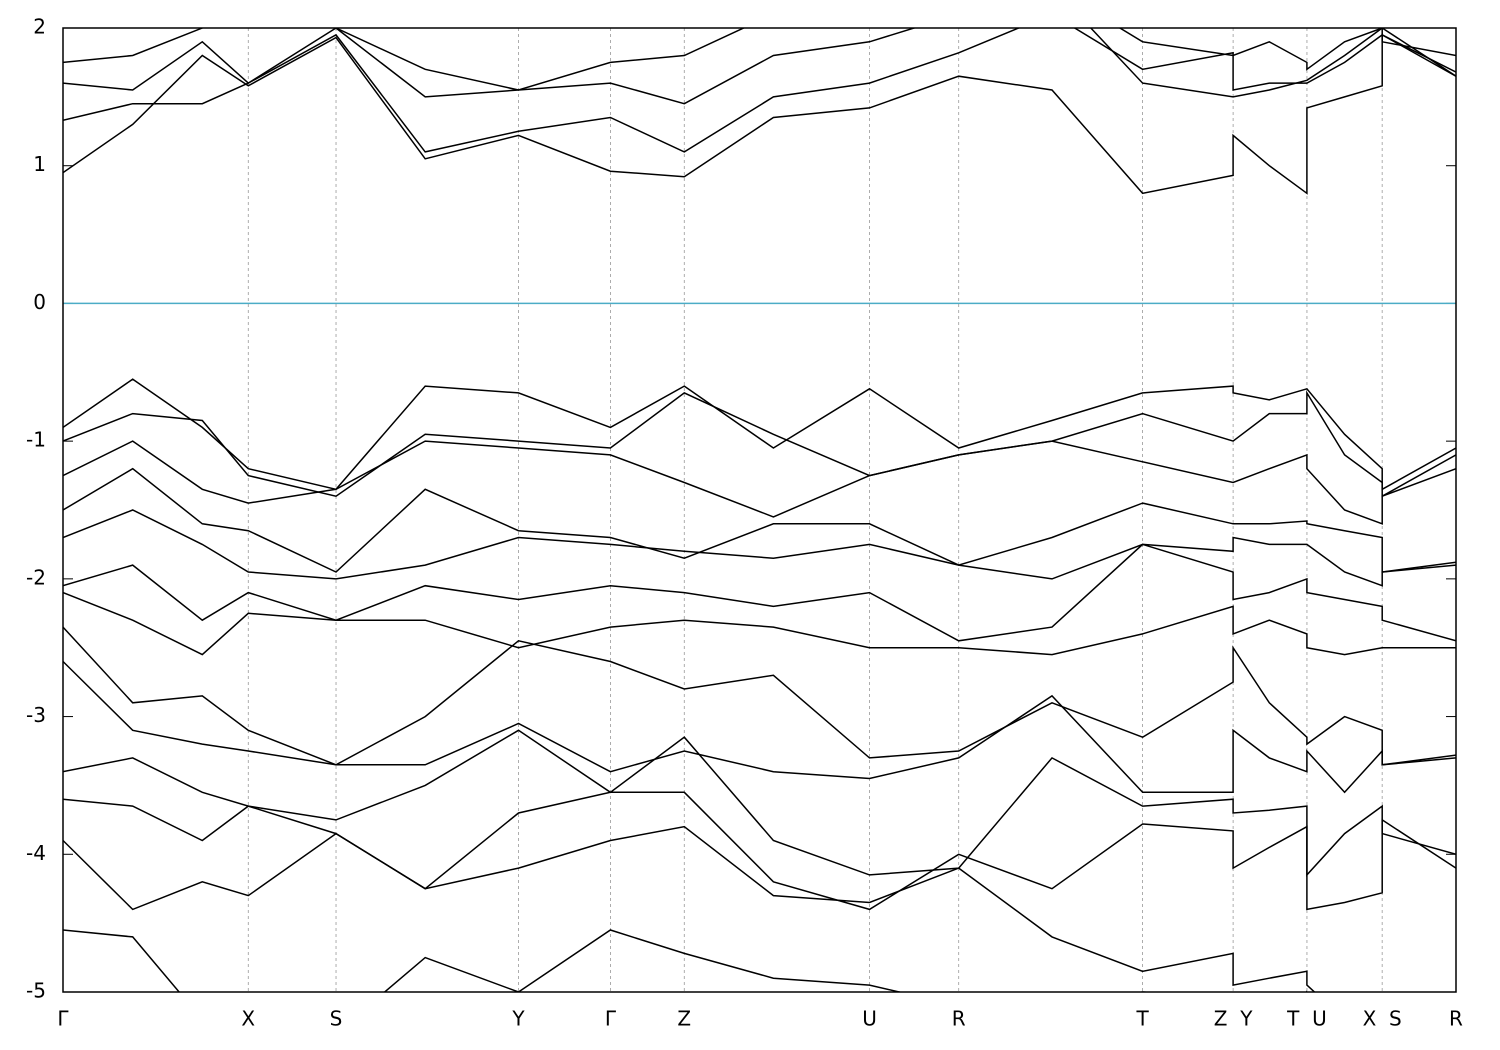 This screenshot has height=1050, width=1500. I want to click on y-tick-label: -2, so click(36, 577).